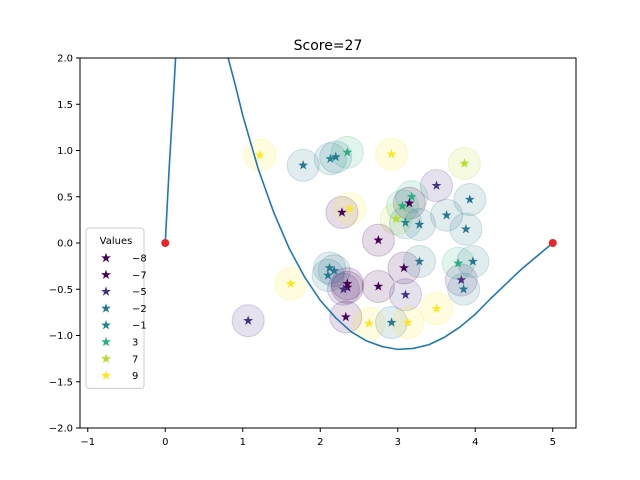 This screenshot has height=480, width=640. Describe the element at coordinates (328, 46) in the screenshot. I see `chart-title: Score=27` at that location.